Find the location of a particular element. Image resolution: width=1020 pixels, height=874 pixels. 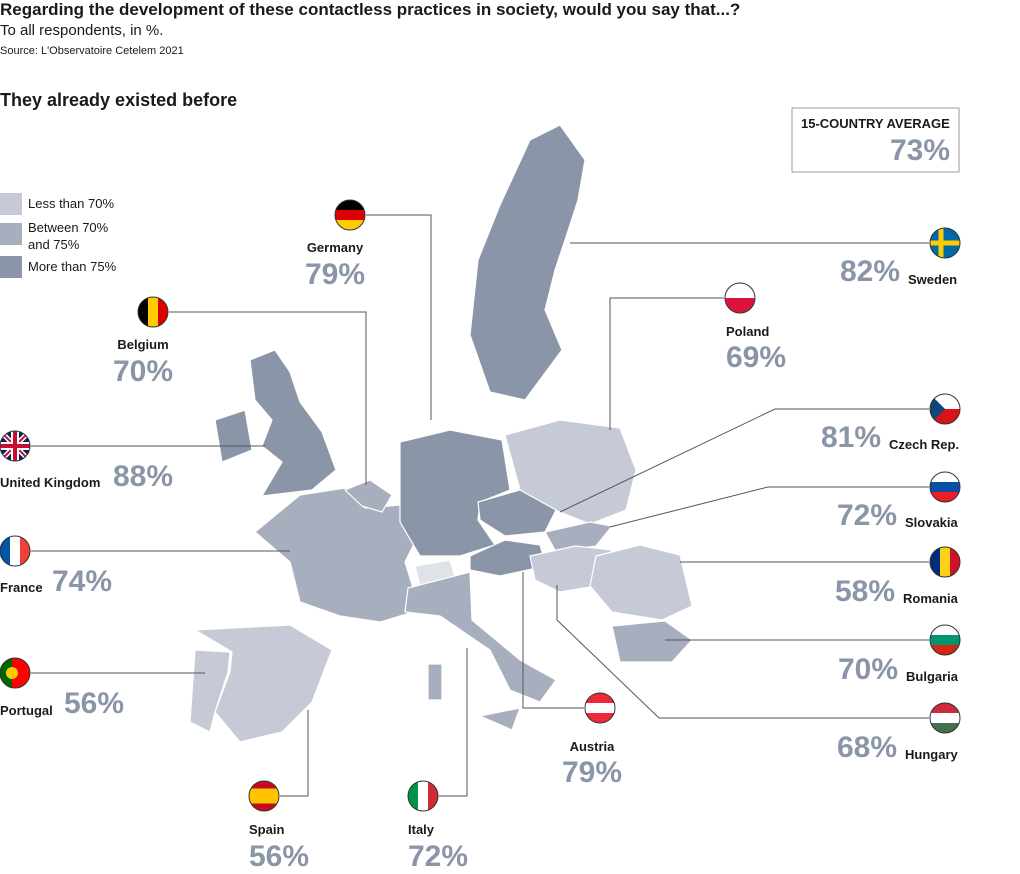

legend-label: Less than 70% is located at coordinates (71, 203).